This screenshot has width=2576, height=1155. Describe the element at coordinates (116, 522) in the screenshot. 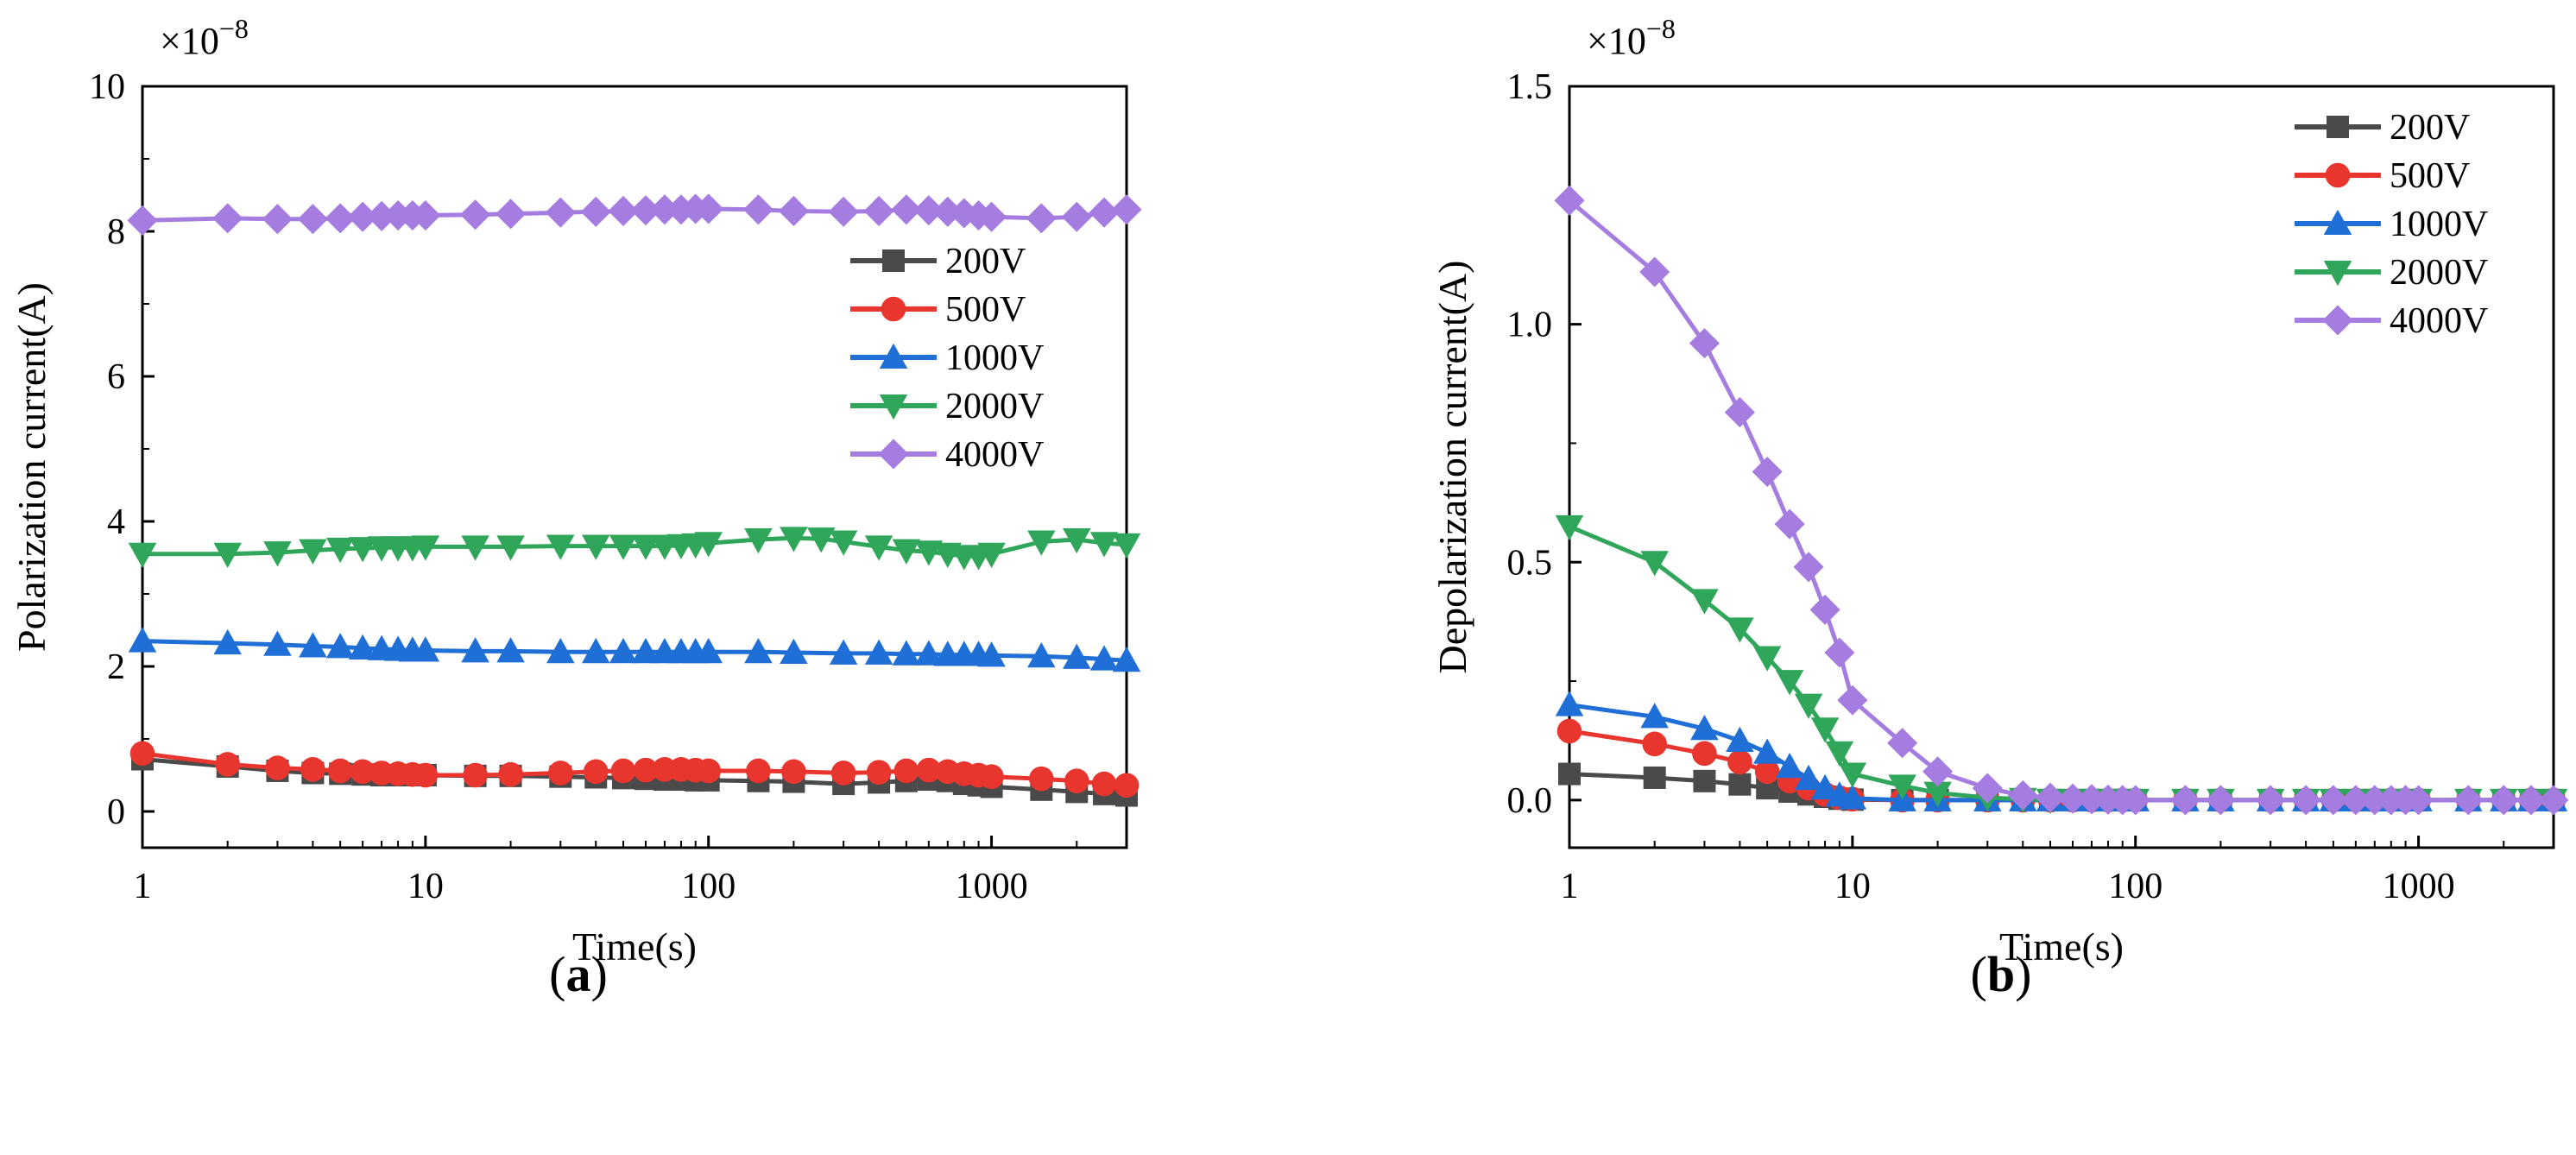

I see `y-tick-label: 4` at that location.